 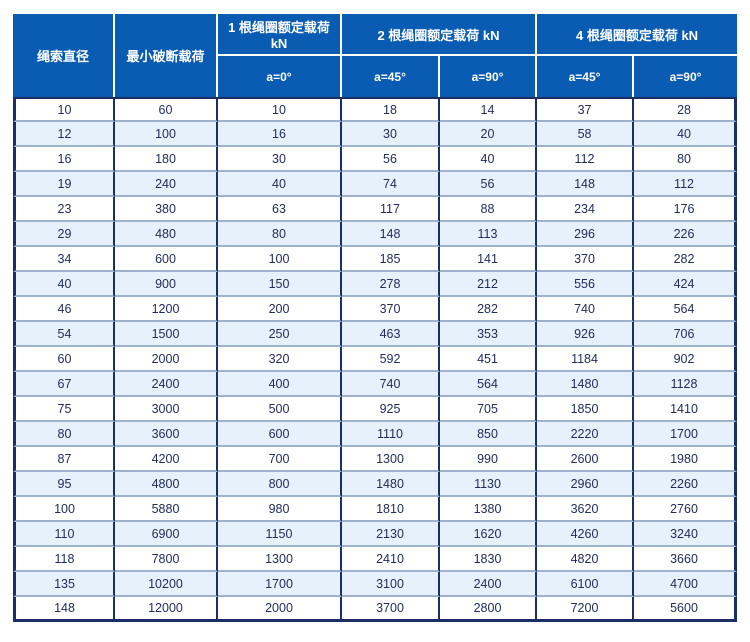 I want to click on header-angle-45-2leg: a=45°, so click(x=391, y=76).